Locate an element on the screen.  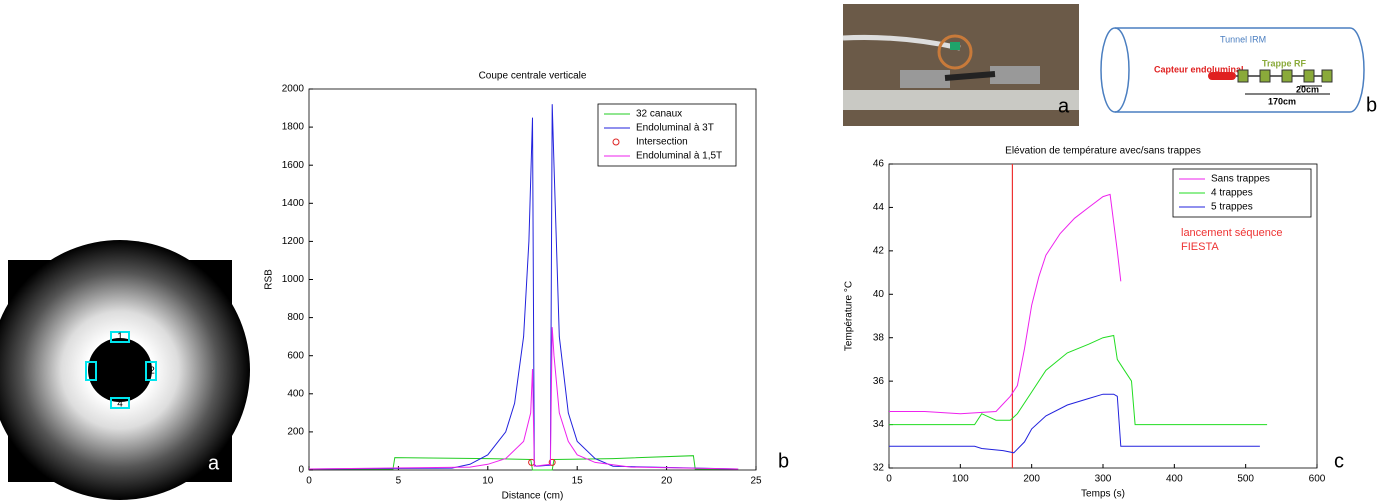
legend-label: 5 trappes is located at coordinates (1232, 207).